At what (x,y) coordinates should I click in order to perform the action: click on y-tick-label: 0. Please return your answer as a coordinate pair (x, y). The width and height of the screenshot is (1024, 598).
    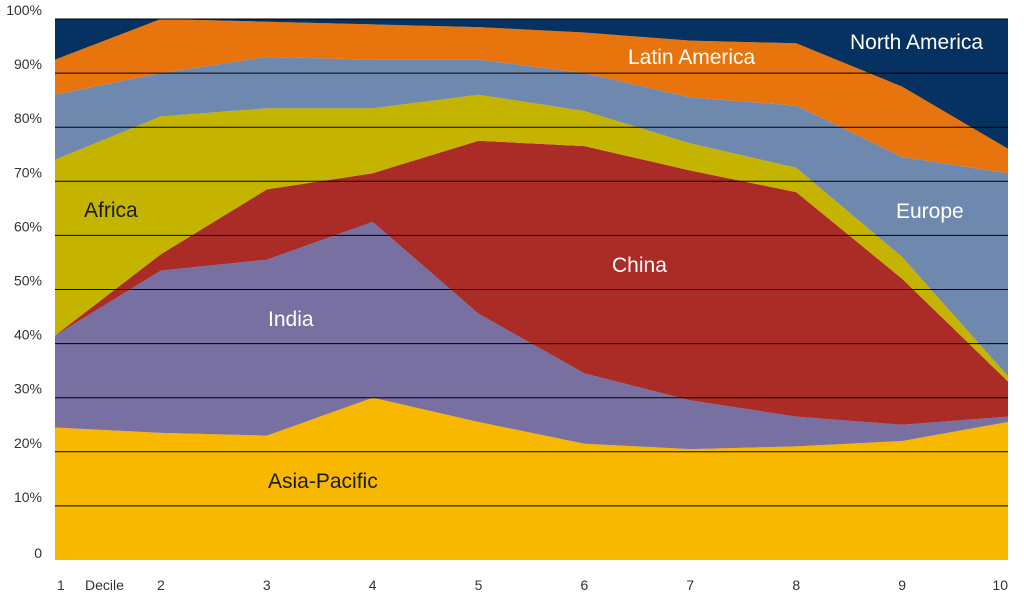
    Looking at the image, I should click on (38, 553).